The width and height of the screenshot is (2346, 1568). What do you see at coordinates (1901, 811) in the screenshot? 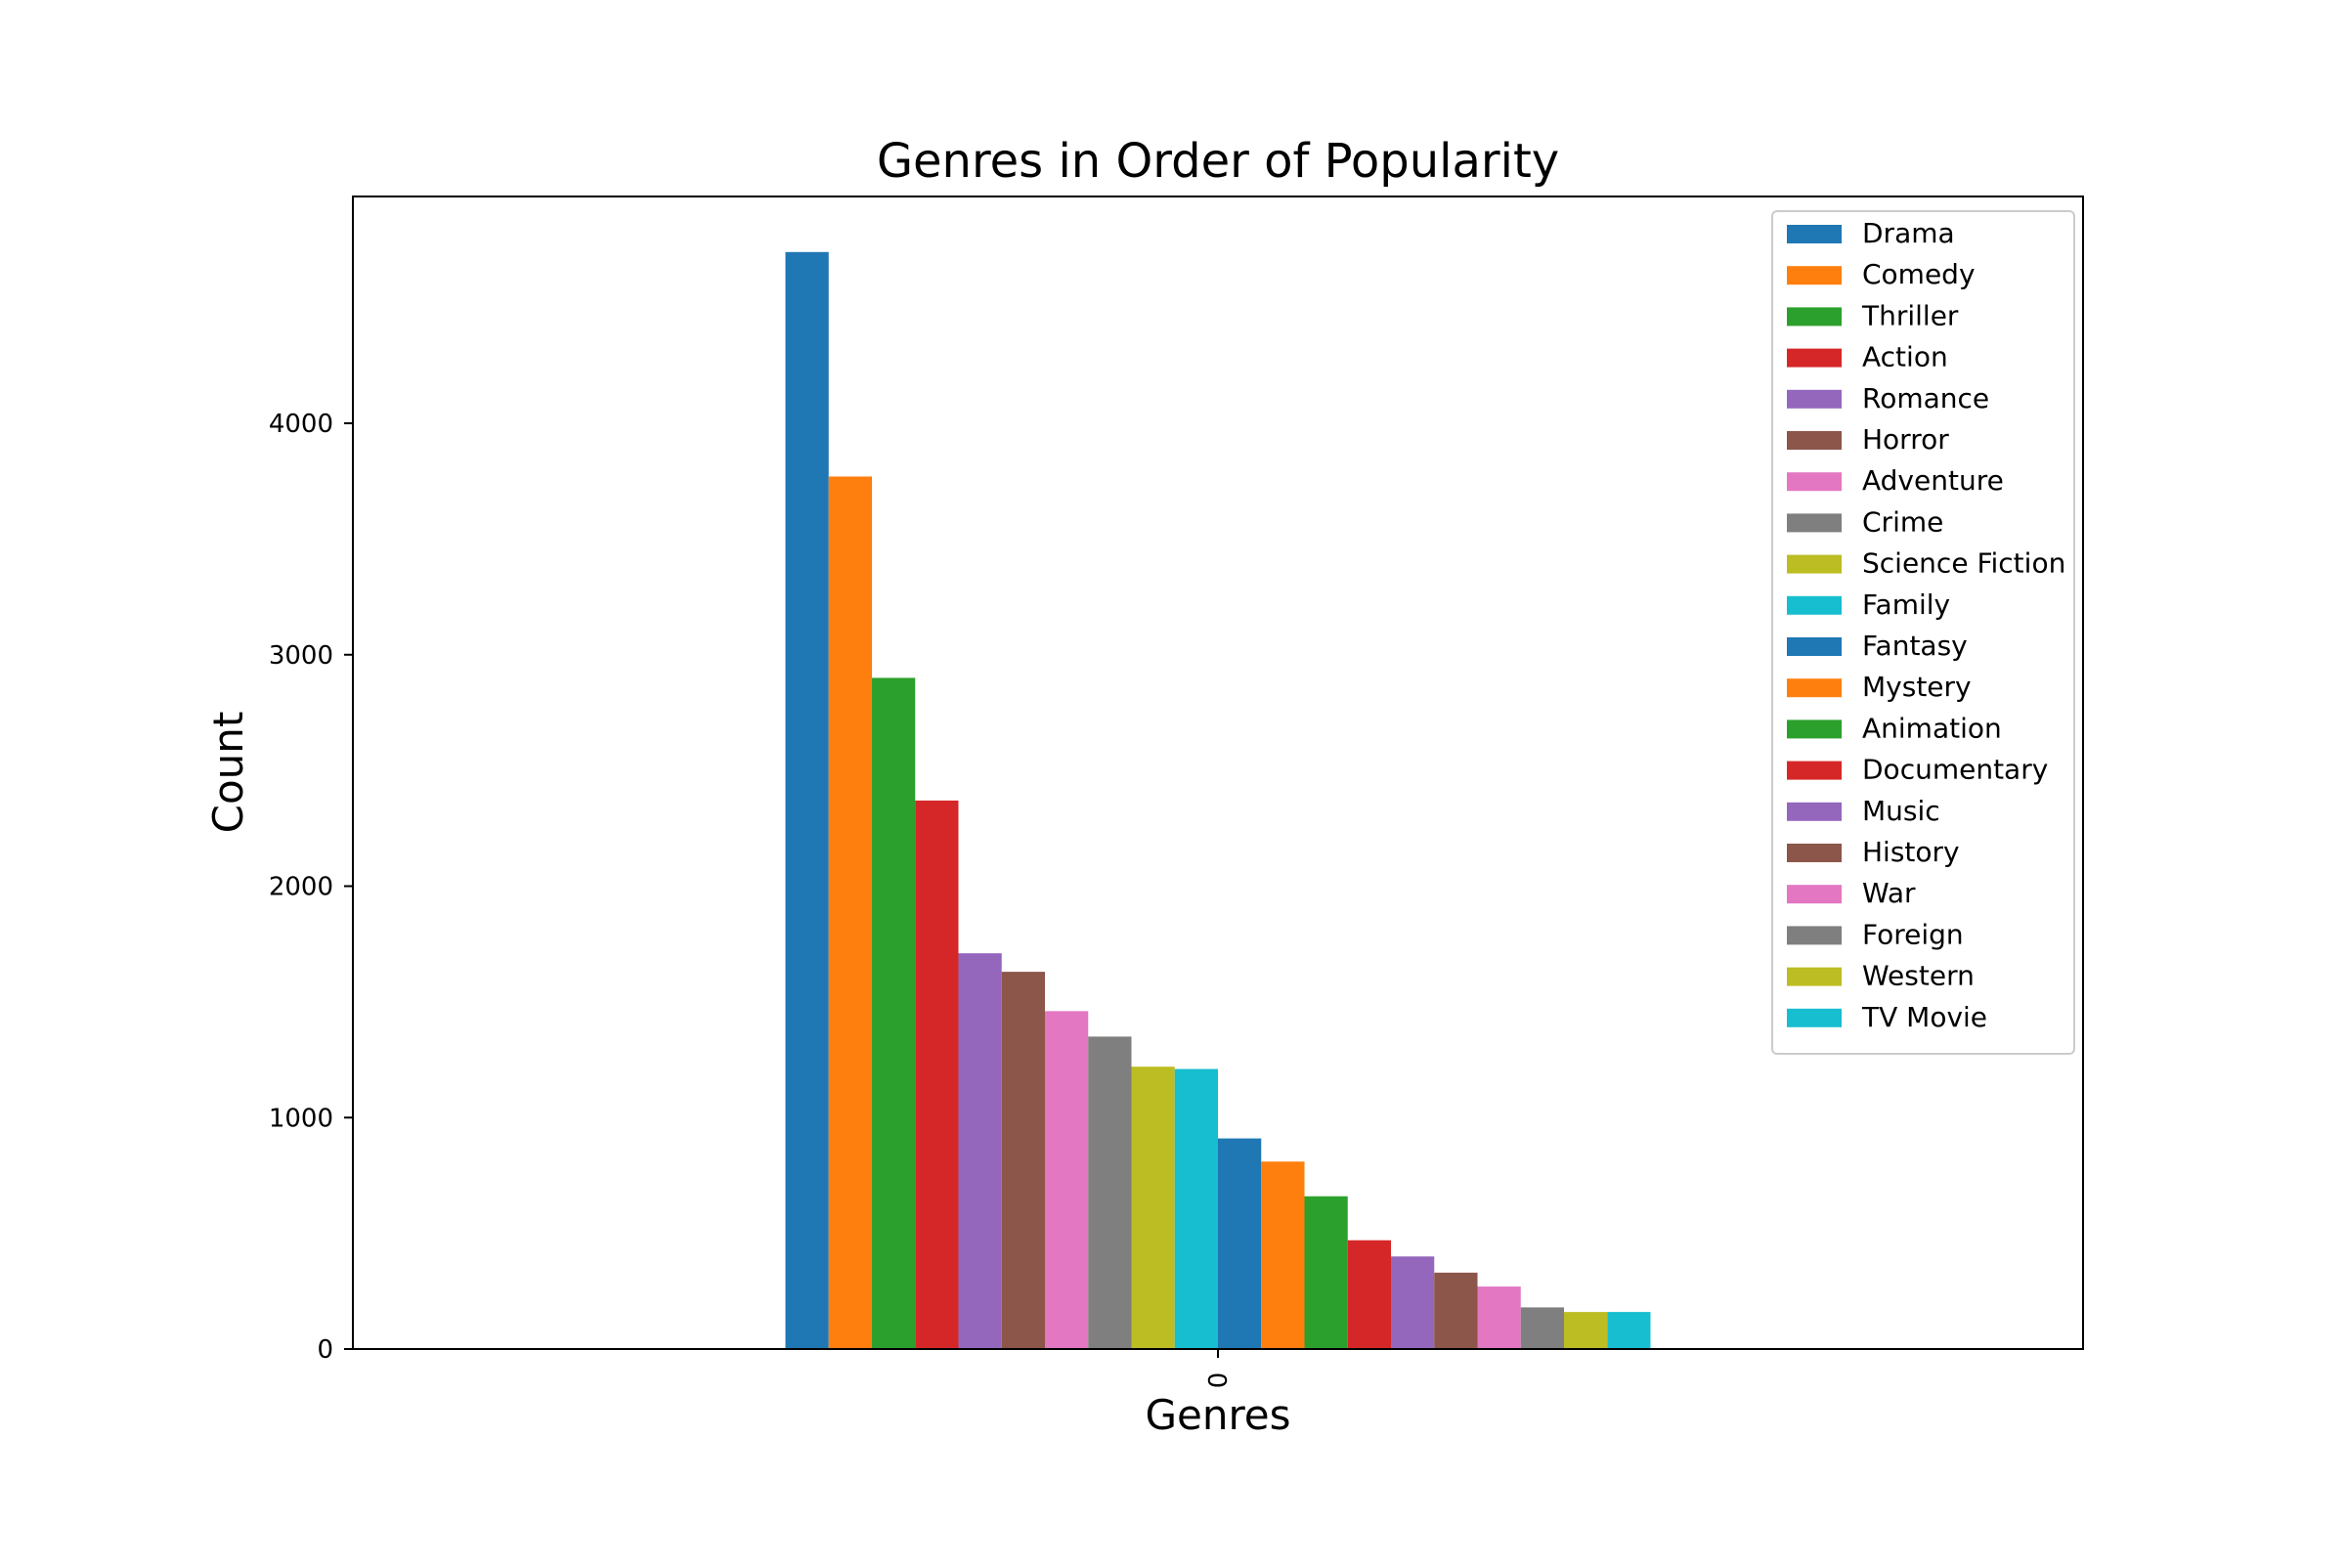
I see `legend-label: Music` at bounding box center [1901, 811].